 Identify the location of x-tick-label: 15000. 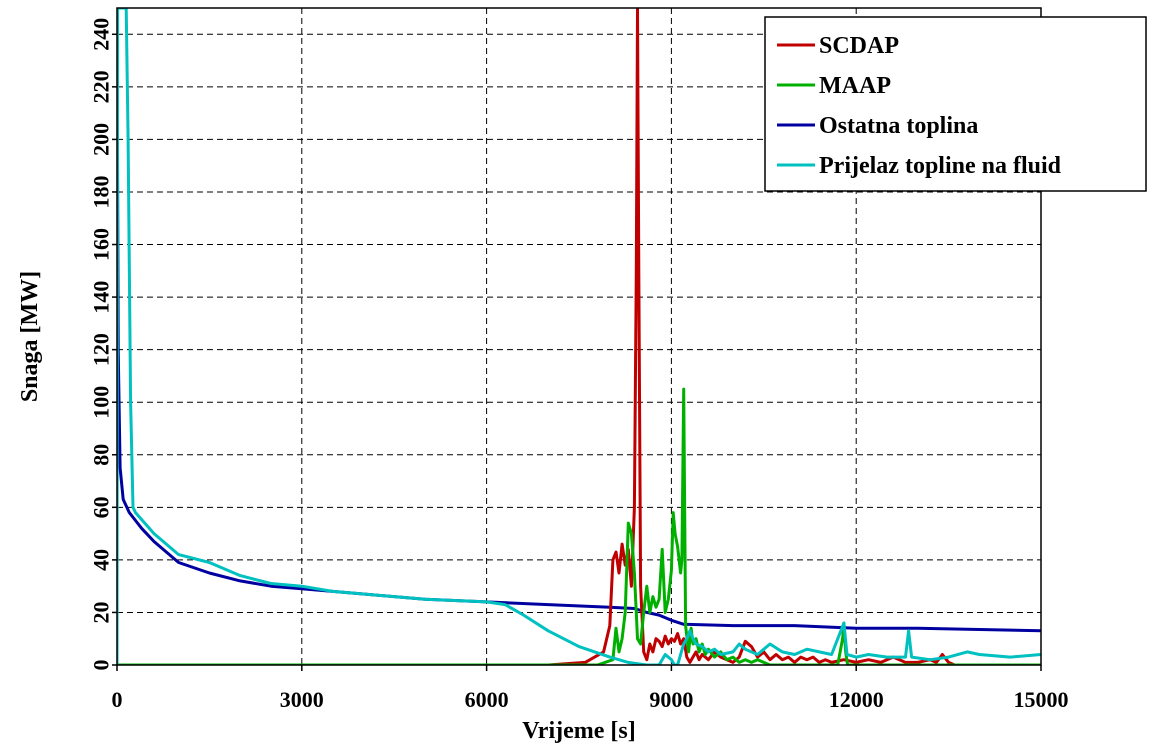
(1041, 699).